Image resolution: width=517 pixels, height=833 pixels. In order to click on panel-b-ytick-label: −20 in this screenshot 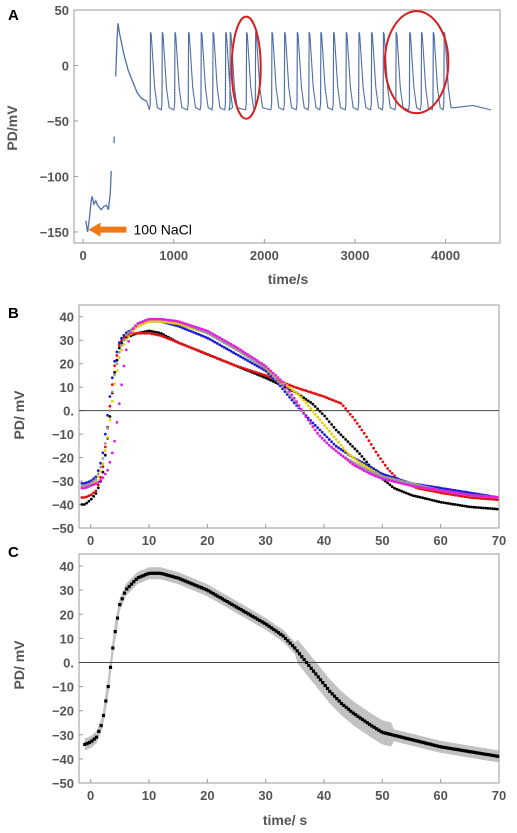, I will do `click(63, 458)`.